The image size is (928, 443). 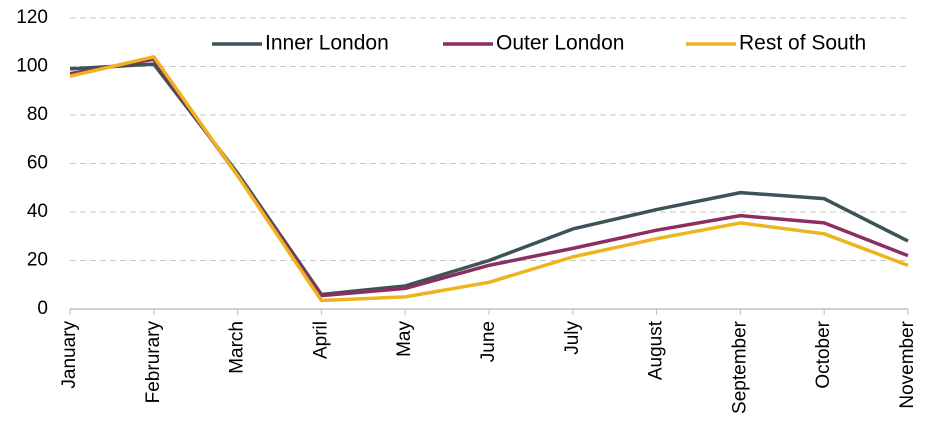 I want to click on x-tick-label: September, so click(x=739, y=367).